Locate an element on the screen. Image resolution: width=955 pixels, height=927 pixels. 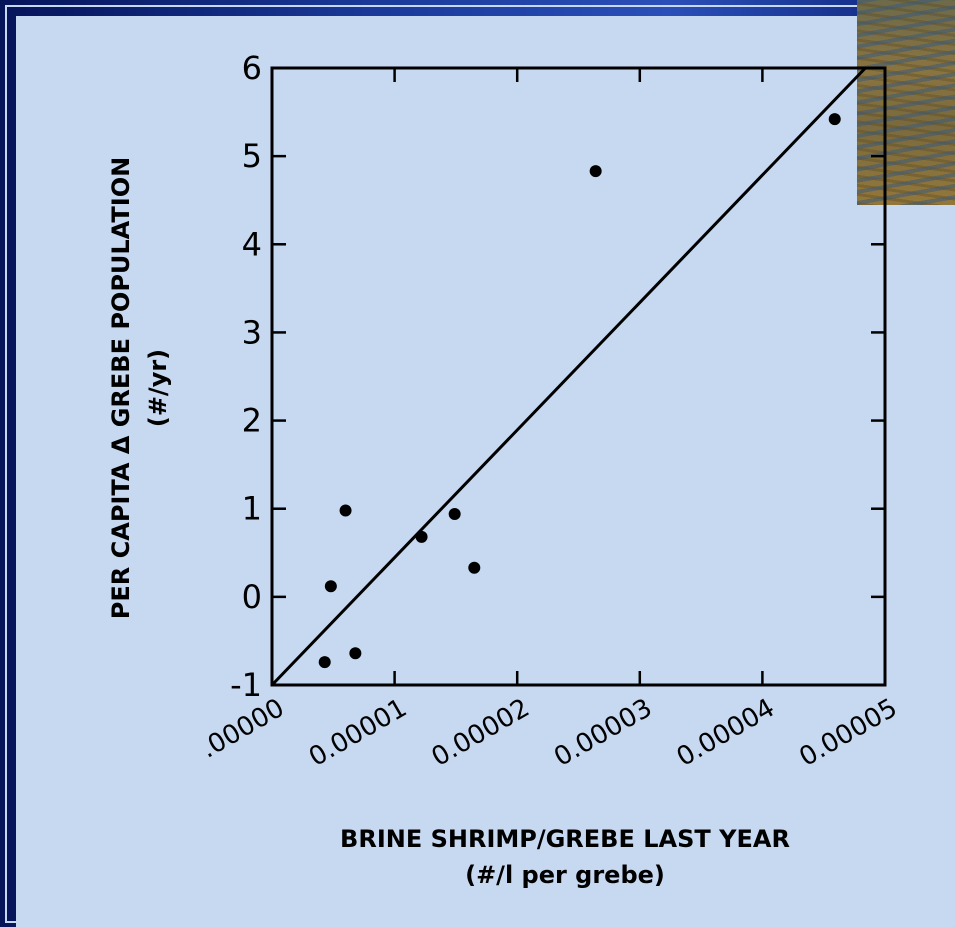
x-tick-label: 0.00001 is located at coordinates (358, 733).